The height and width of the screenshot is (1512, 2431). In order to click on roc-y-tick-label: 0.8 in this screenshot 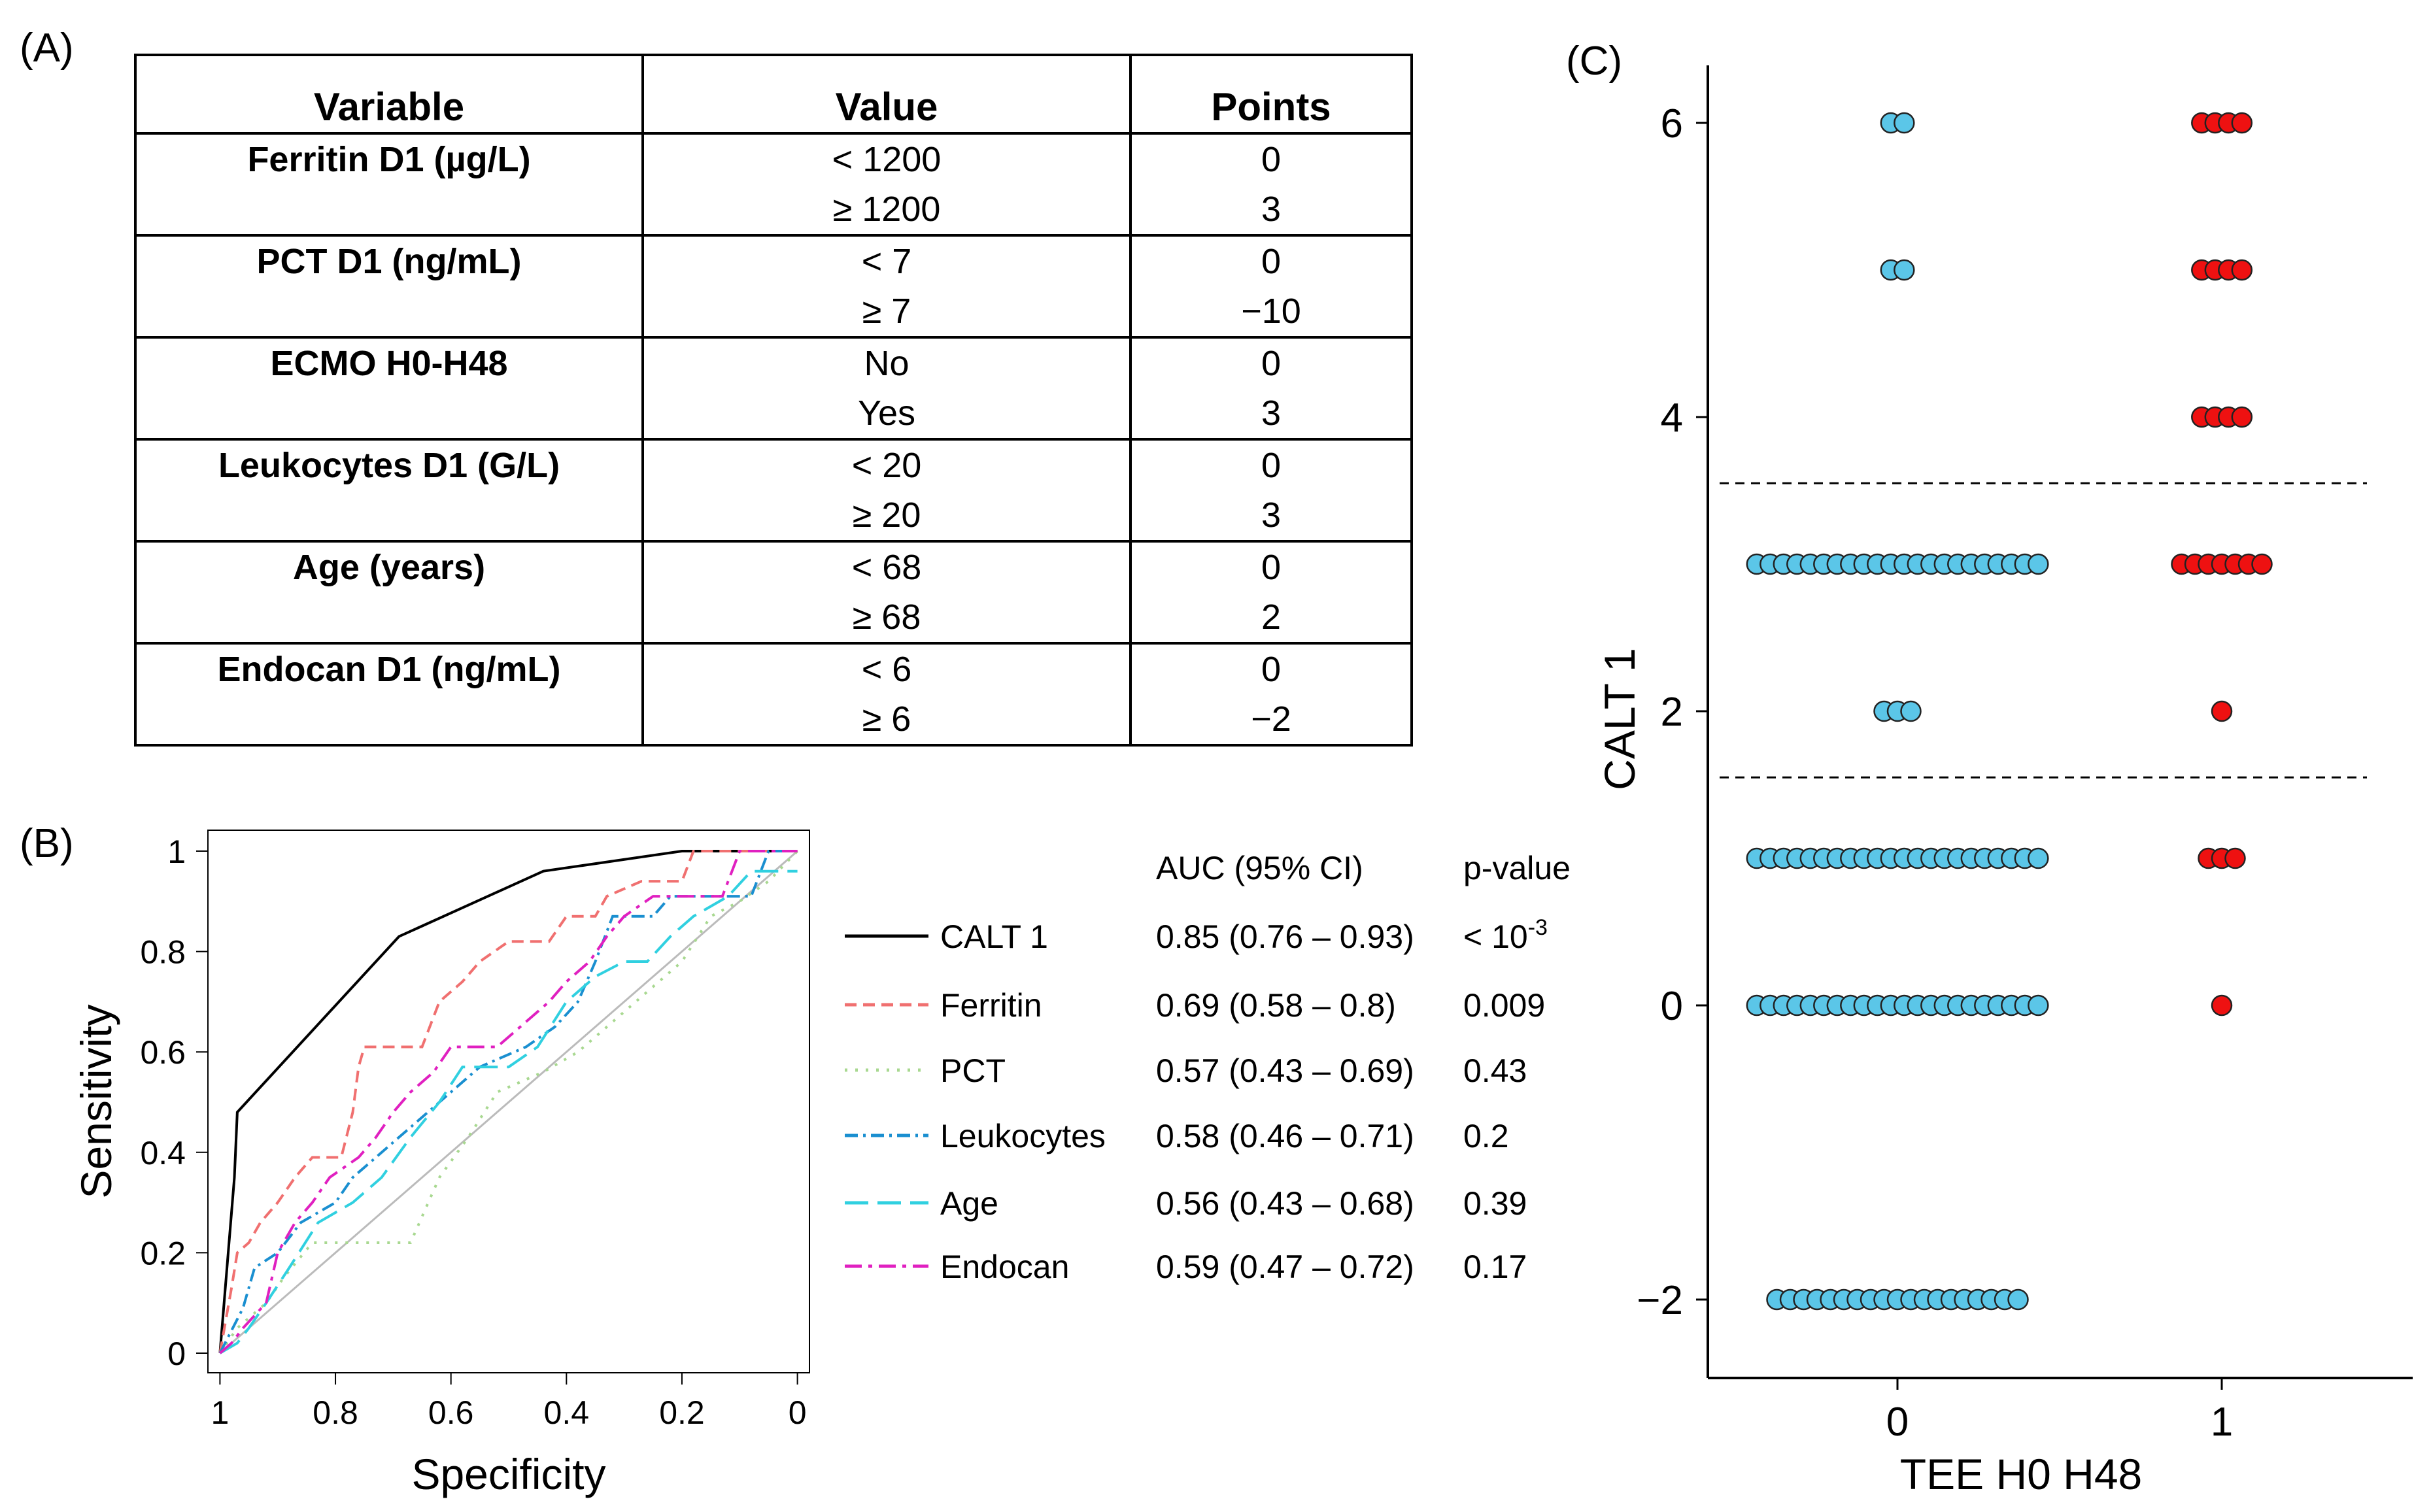, I will do `click(163, 952)`.